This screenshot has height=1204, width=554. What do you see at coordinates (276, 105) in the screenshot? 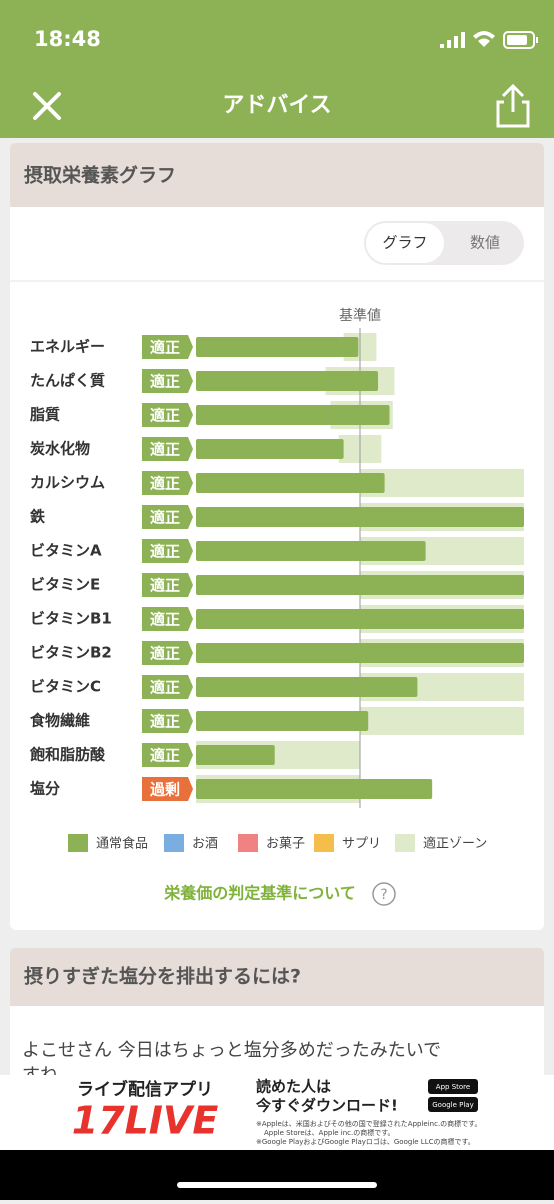
I see `header-title: アドバイス` at bounding box center [276, 105].